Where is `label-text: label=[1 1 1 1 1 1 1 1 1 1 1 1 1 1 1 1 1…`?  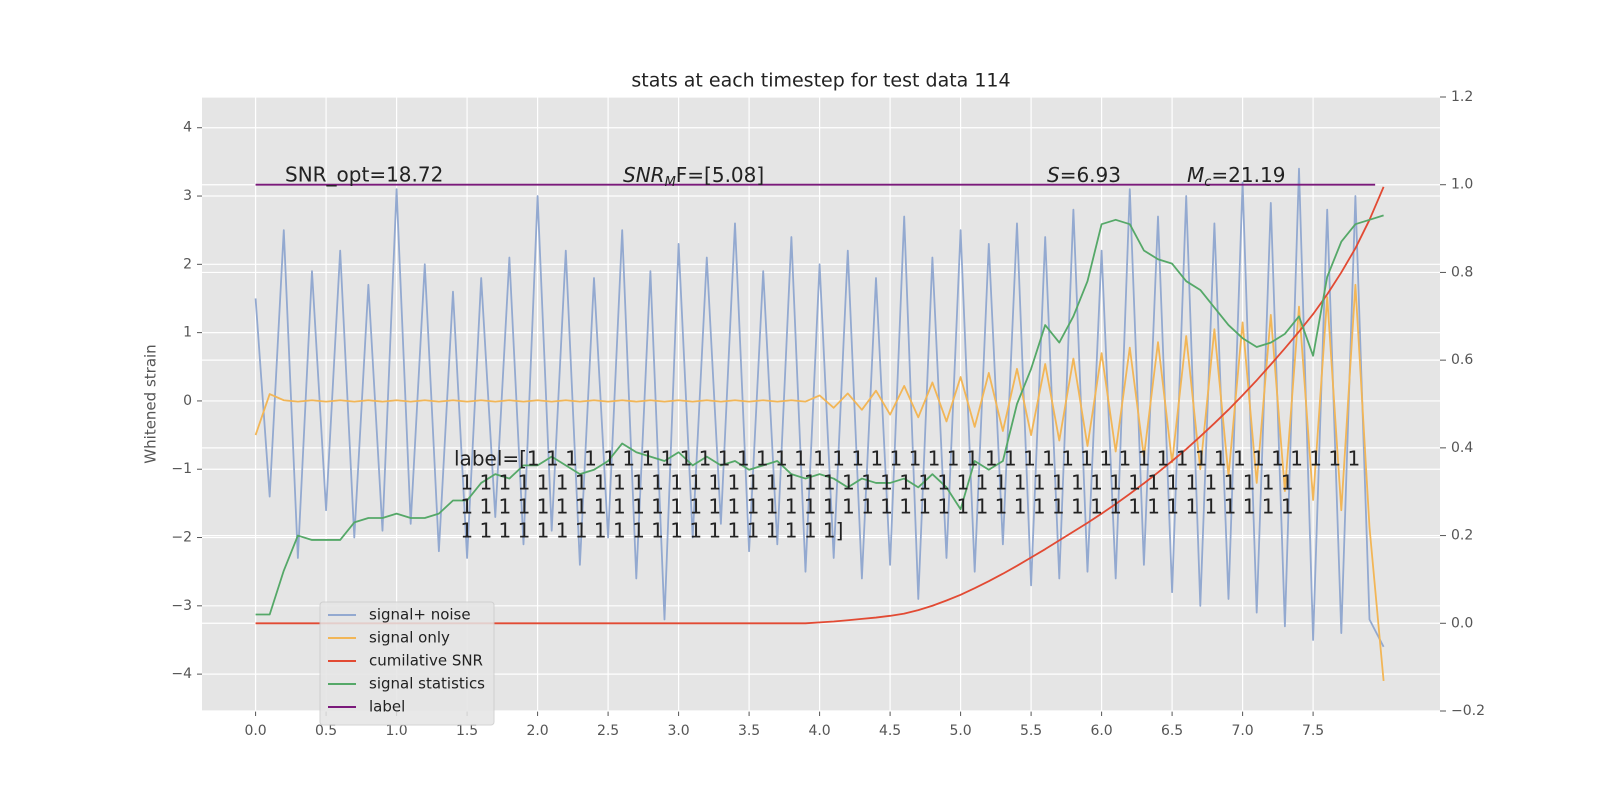 label-text: label=[1 1 1 1 1 1 1 1 1 1 1 1 1 1 1 1 1… is located at coordinates (907, 459).